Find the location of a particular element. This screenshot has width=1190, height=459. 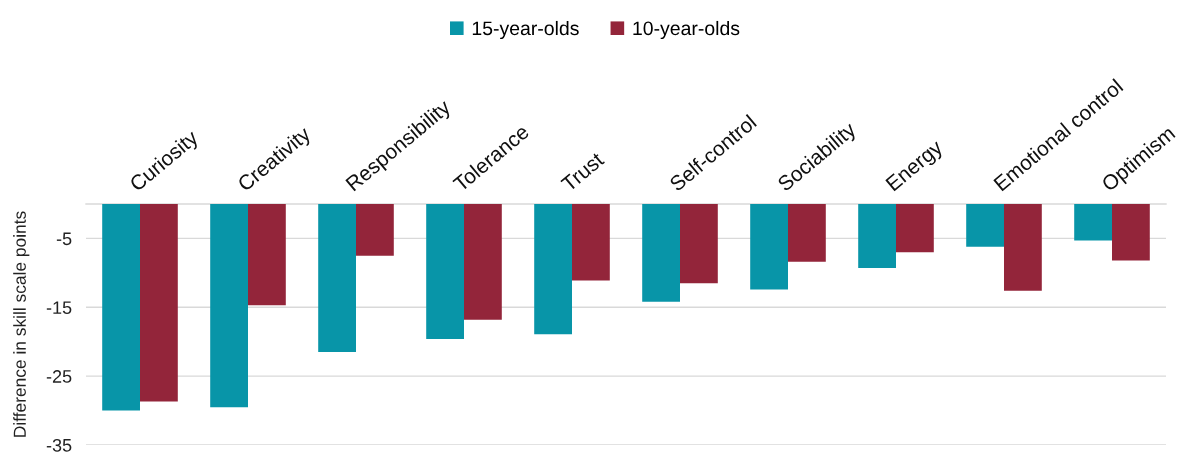

y-tick-label: -15 is located at coordinates (59, 308).